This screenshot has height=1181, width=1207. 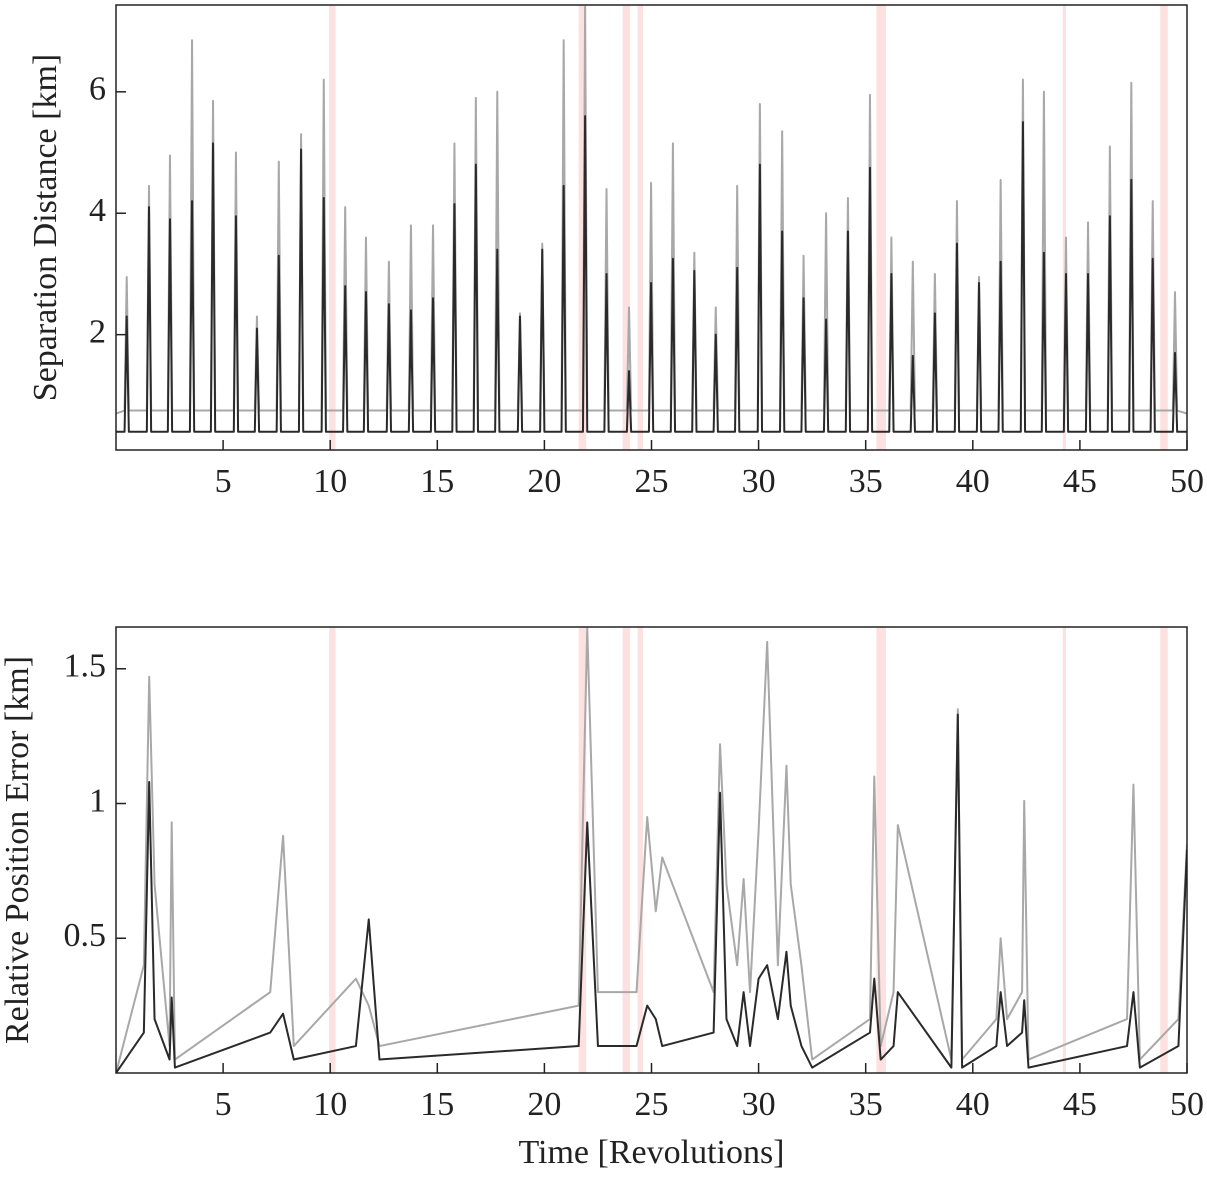 I want to click on y-tick-label: 1, so click(x=97, y=800).